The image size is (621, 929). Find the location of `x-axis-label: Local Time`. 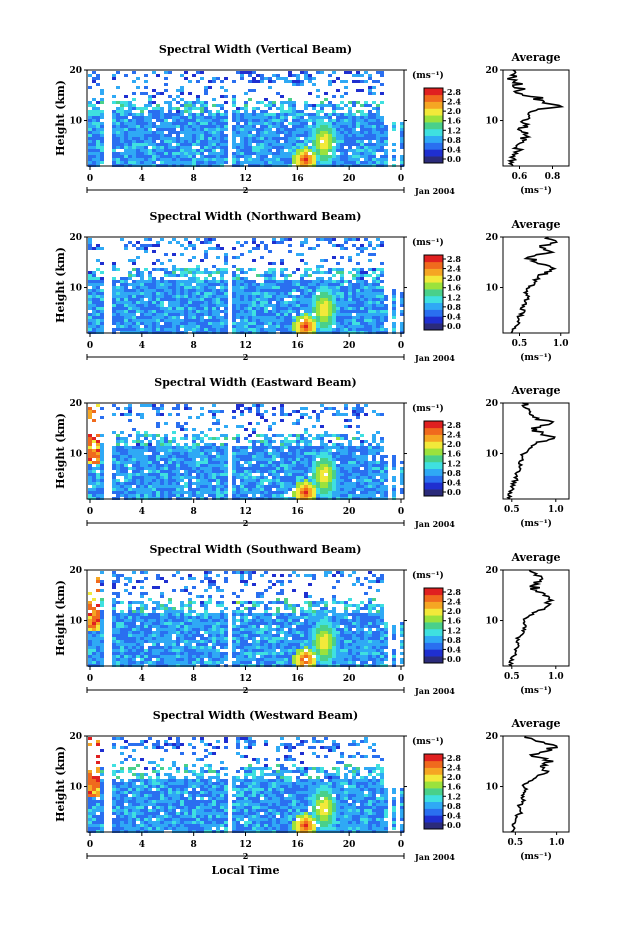

x-axis-label: Local Time is located at coordinates (246, 870).